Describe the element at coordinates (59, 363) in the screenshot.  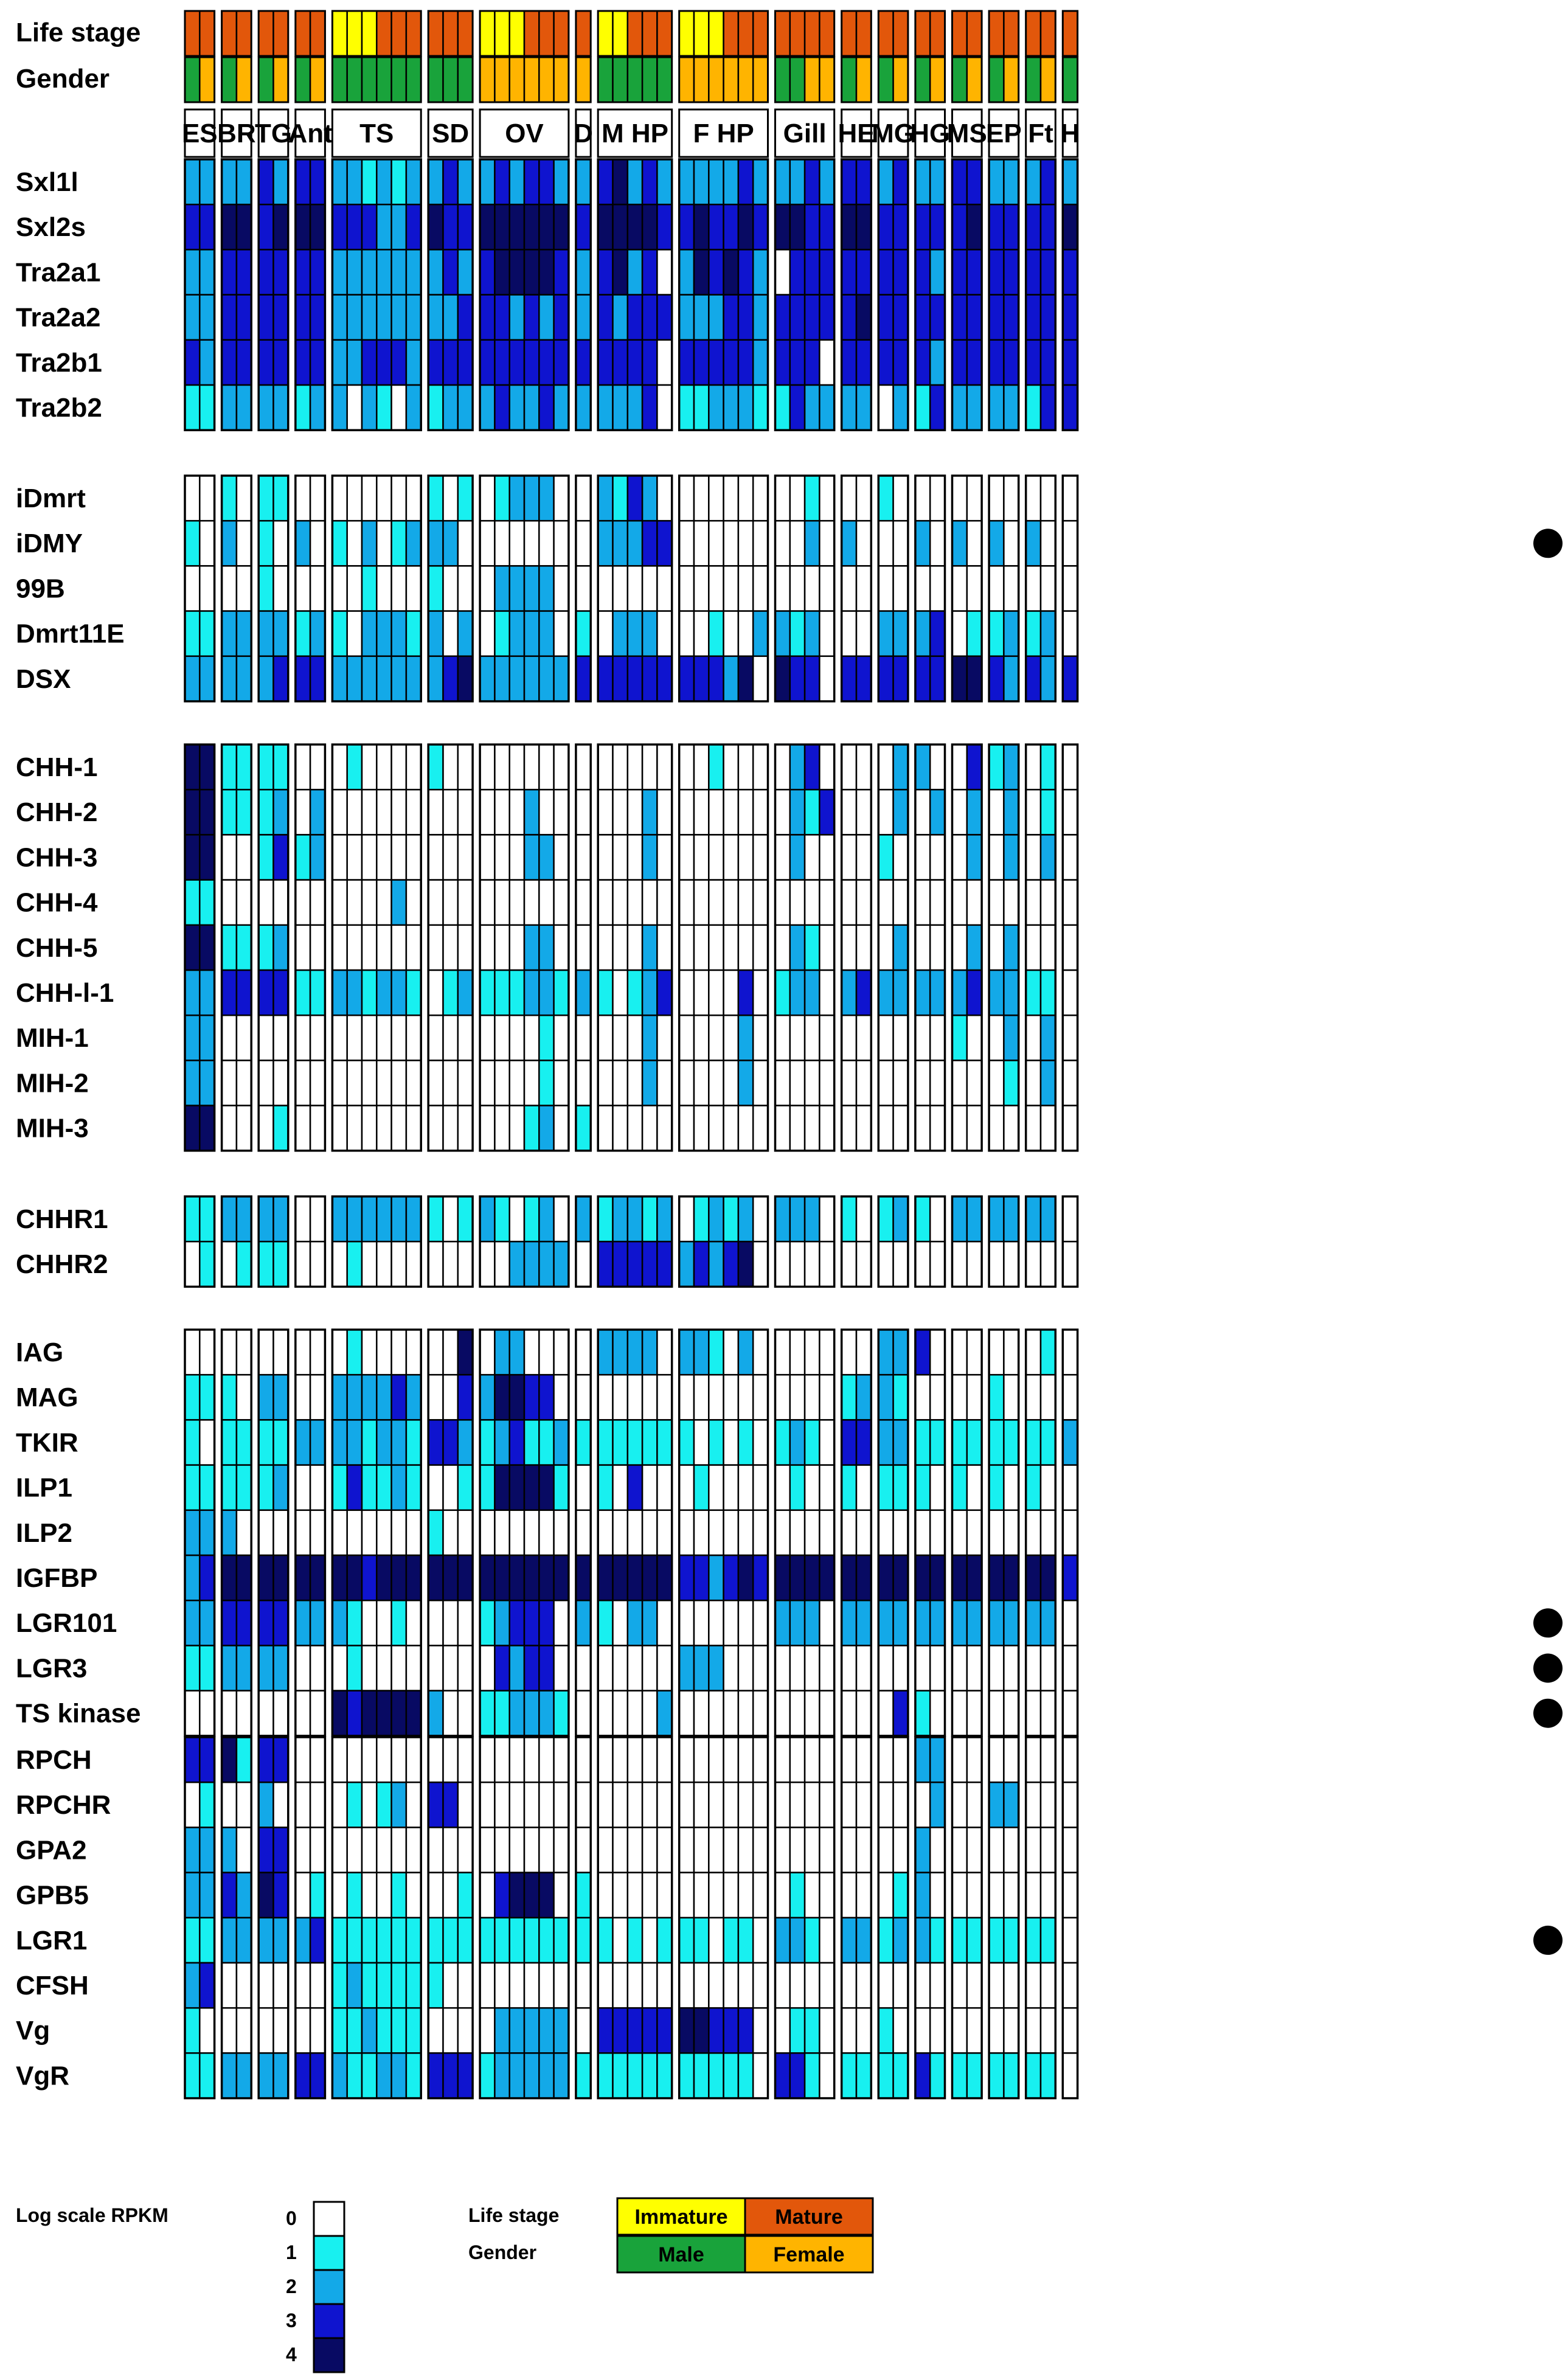
I see `gene-label-tra2b1: Tra2b1` at that location.